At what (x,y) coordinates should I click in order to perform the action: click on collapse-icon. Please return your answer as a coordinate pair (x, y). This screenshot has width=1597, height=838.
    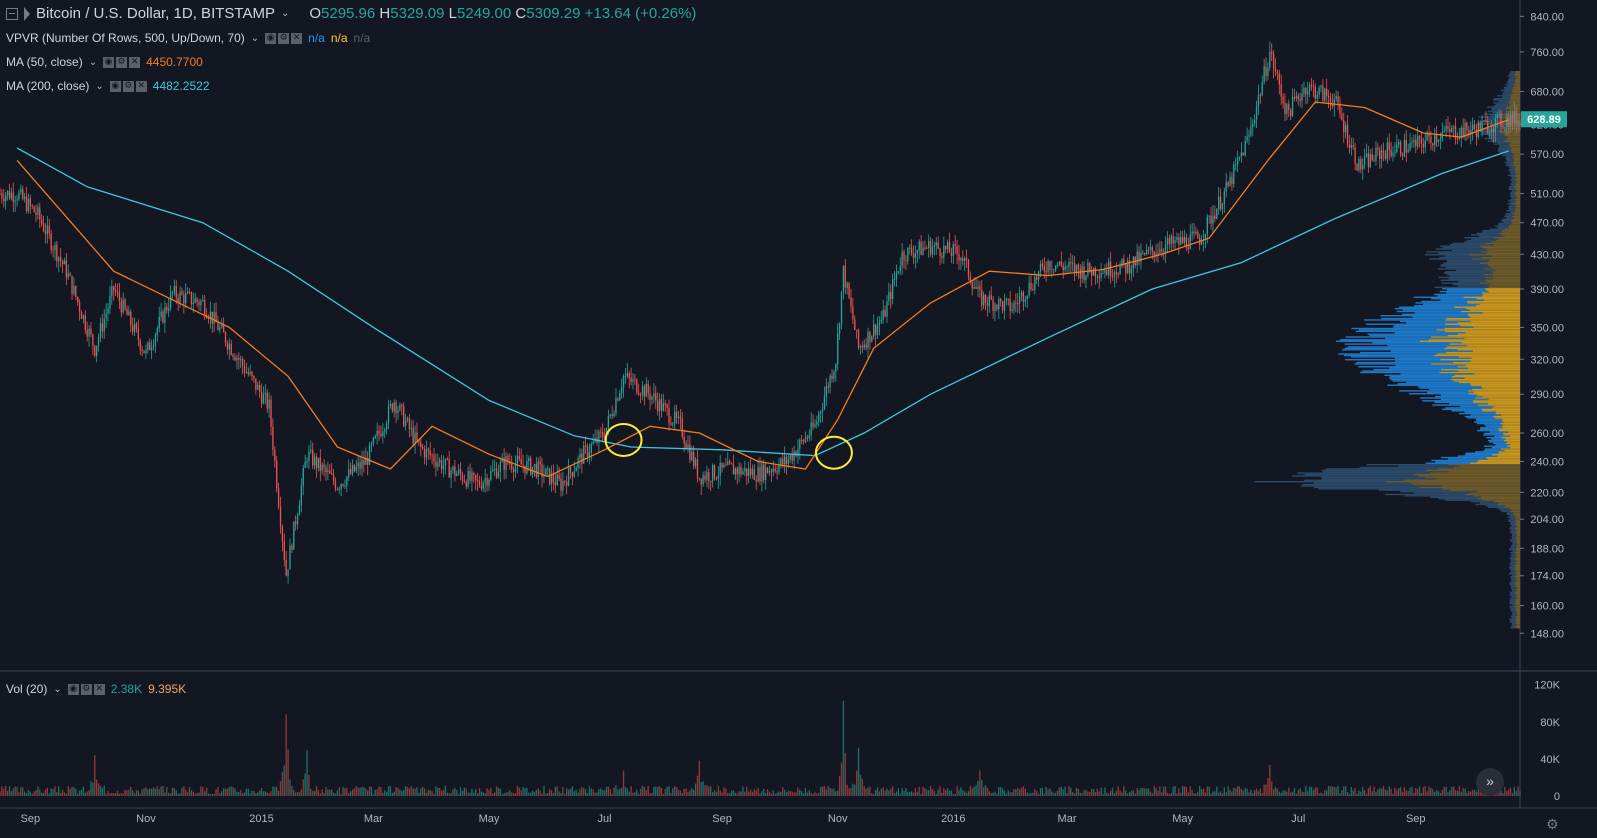
    Looking at the image, I should click on (12, 13).